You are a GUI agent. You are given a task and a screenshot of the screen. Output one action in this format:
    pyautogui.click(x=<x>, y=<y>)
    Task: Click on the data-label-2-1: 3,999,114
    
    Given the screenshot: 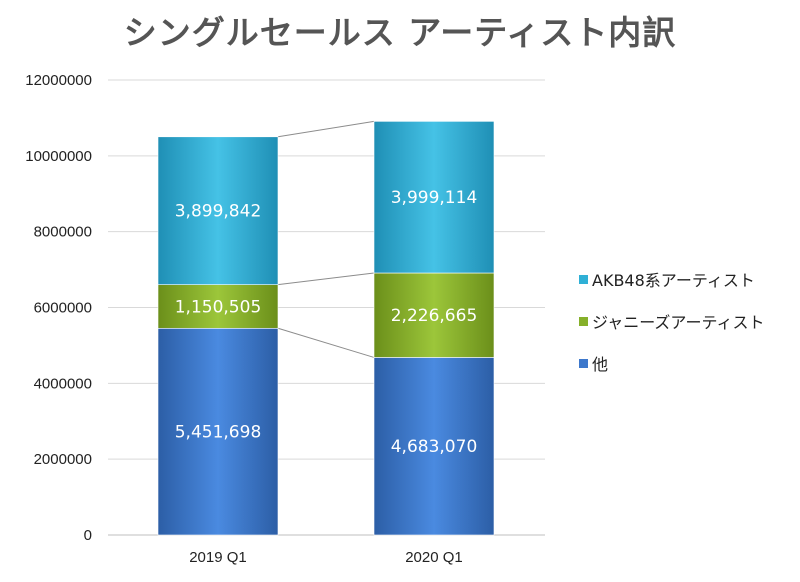 What is the action you would take?
    pyautogui.click(x=434, y=198)
    